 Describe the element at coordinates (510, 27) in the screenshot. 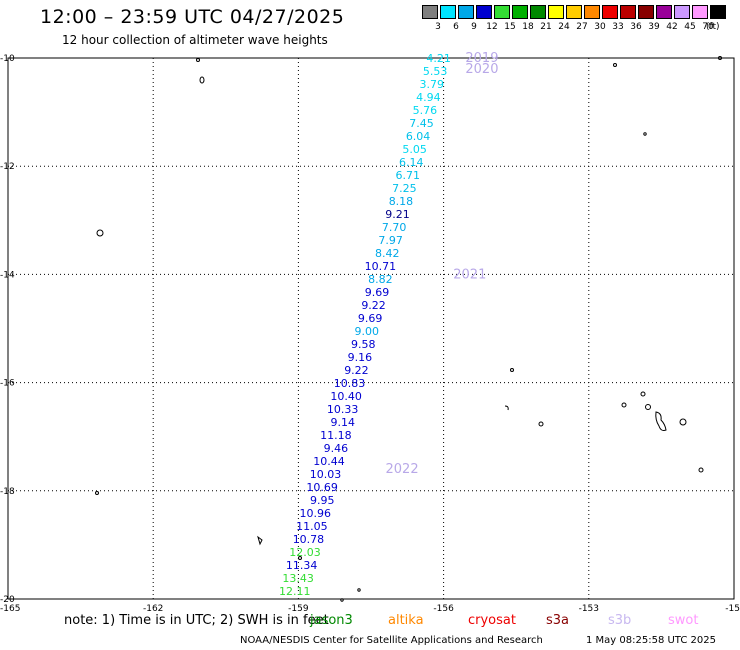

I see `legend-label: 15` at that location.